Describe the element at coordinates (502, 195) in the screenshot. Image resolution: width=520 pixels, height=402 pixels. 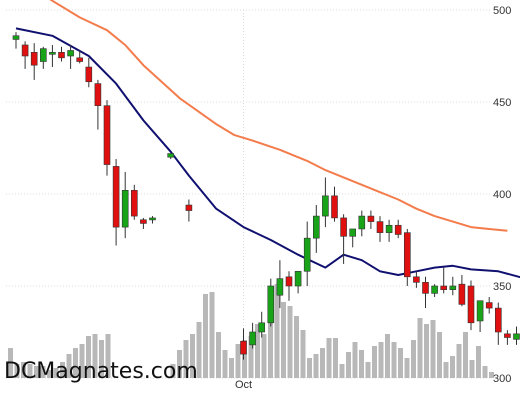
I see `y-tick-label: 400` at that location.